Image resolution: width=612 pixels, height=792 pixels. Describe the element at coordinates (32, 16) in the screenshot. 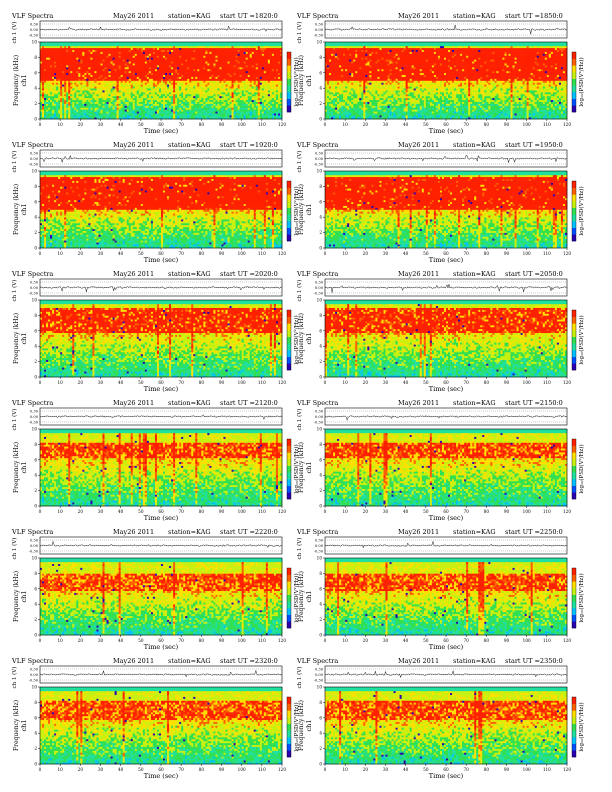

I see `panel-title: VLF Spectra` at that location.